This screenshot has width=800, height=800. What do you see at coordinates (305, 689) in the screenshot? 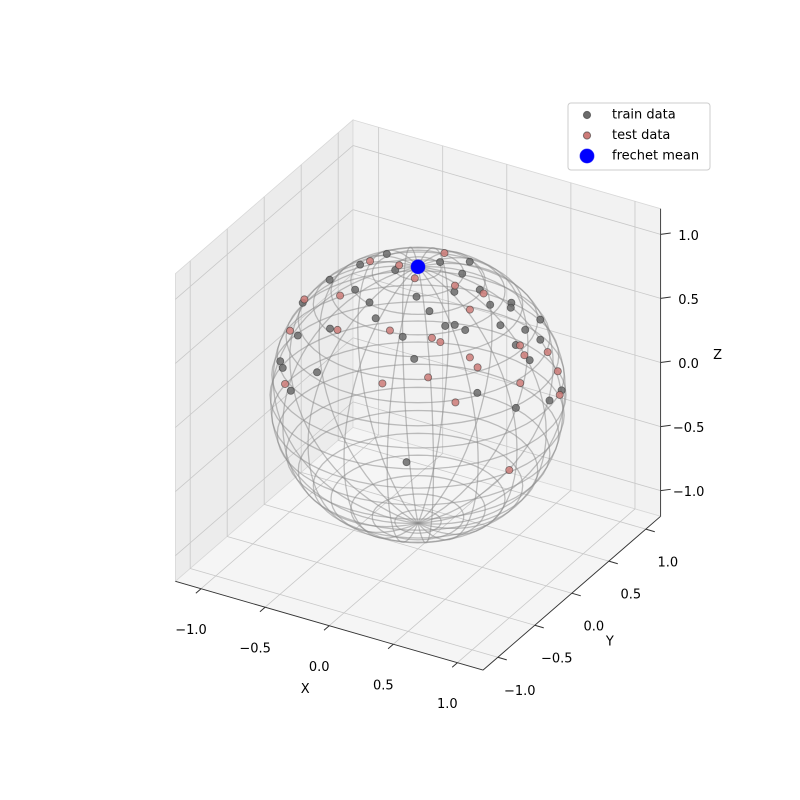
I see `axis-label: X` at bounding box center [305, 689].